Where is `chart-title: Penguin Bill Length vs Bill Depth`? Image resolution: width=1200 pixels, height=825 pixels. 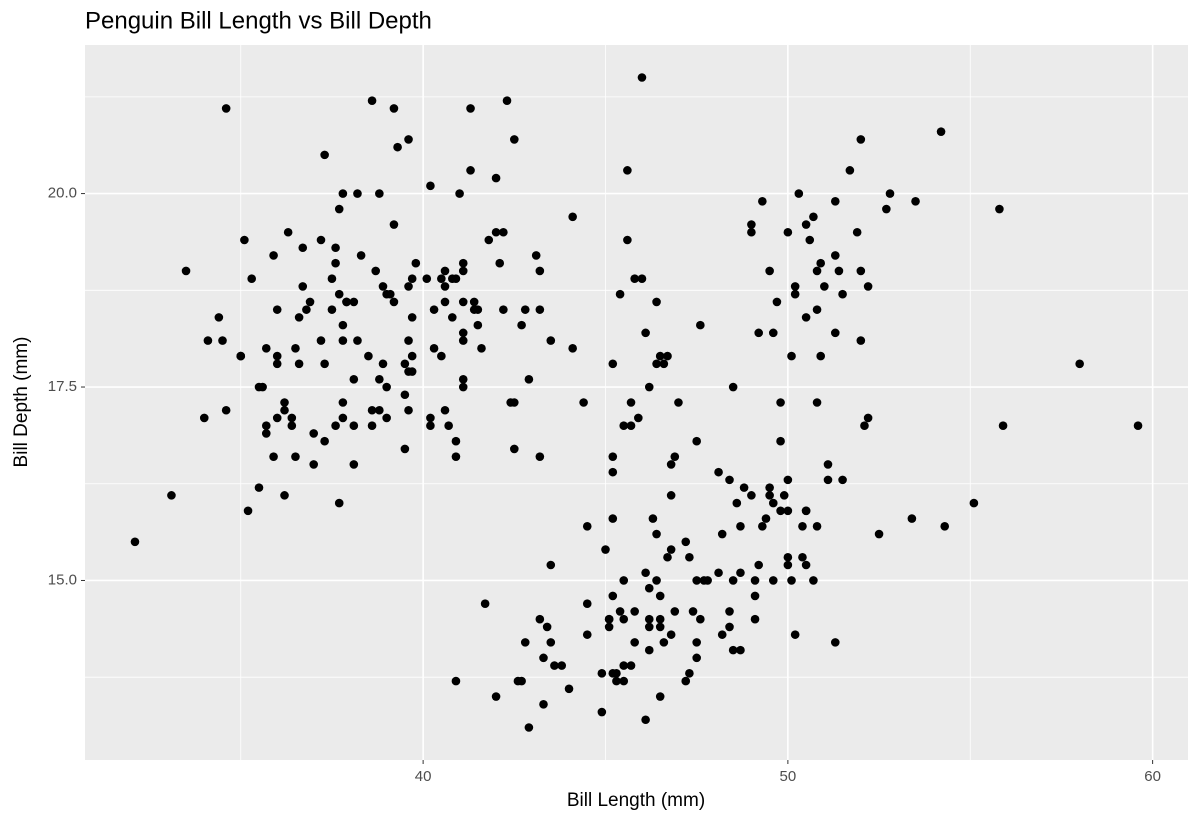 chart-title: Penguin Bill Length vs Bill Depth is located at coordinates (258, 20).